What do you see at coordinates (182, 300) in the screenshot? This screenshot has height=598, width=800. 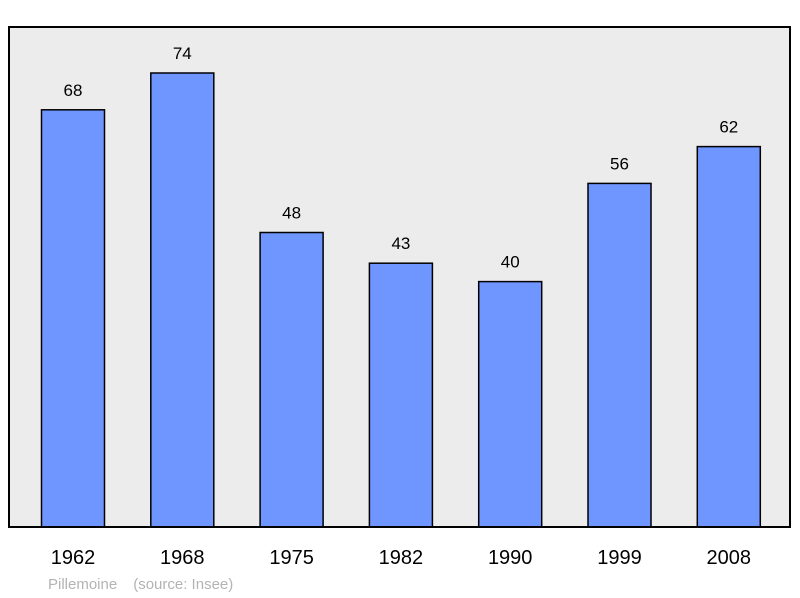 I see `bar-1968` at bounding box center [182, 300].